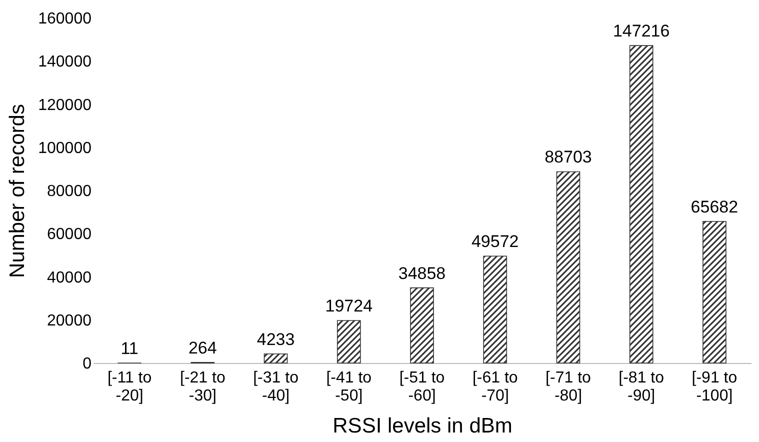  What do you see at coordinates (18, 191) in the screenshot?
I see `y-axis-title: Number of records` at bounding box center [18, 191].